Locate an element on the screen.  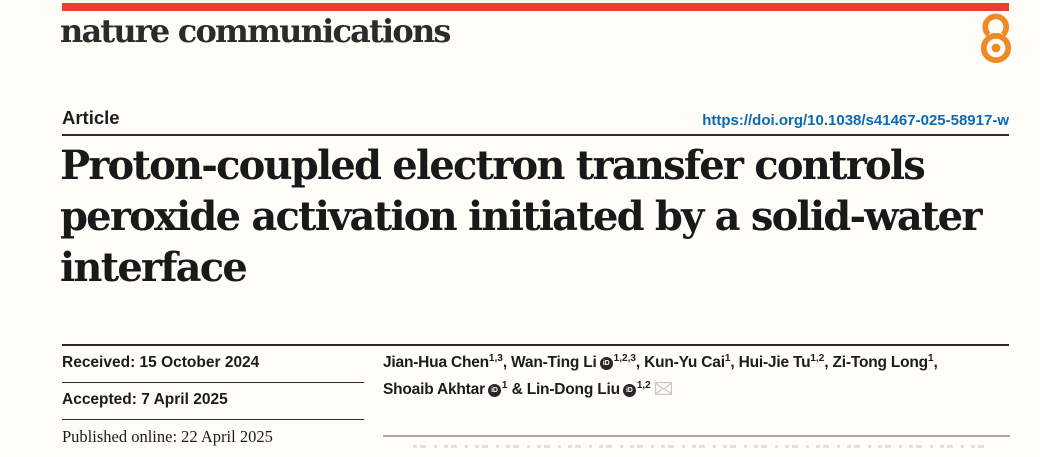
author-name: Jian-Hua Chen is located at coordinates (436, 362).